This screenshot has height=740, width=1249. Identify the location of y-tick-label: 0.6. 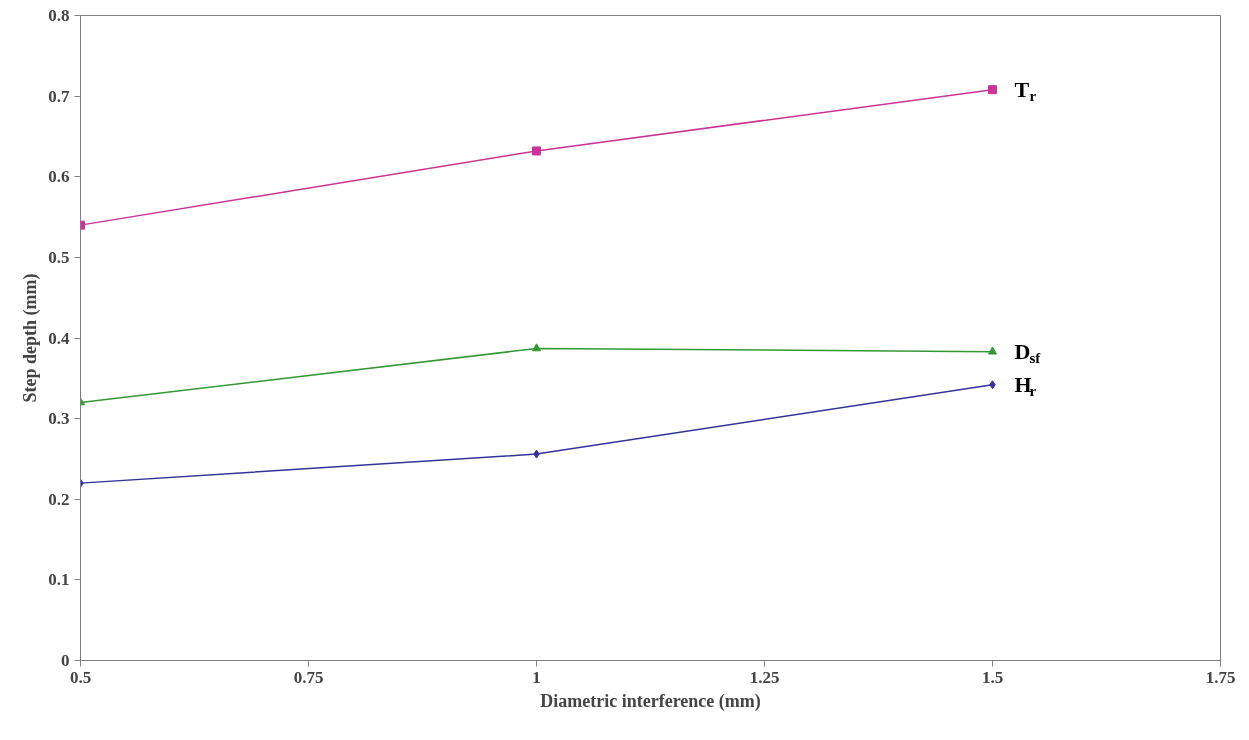
(59, 177).